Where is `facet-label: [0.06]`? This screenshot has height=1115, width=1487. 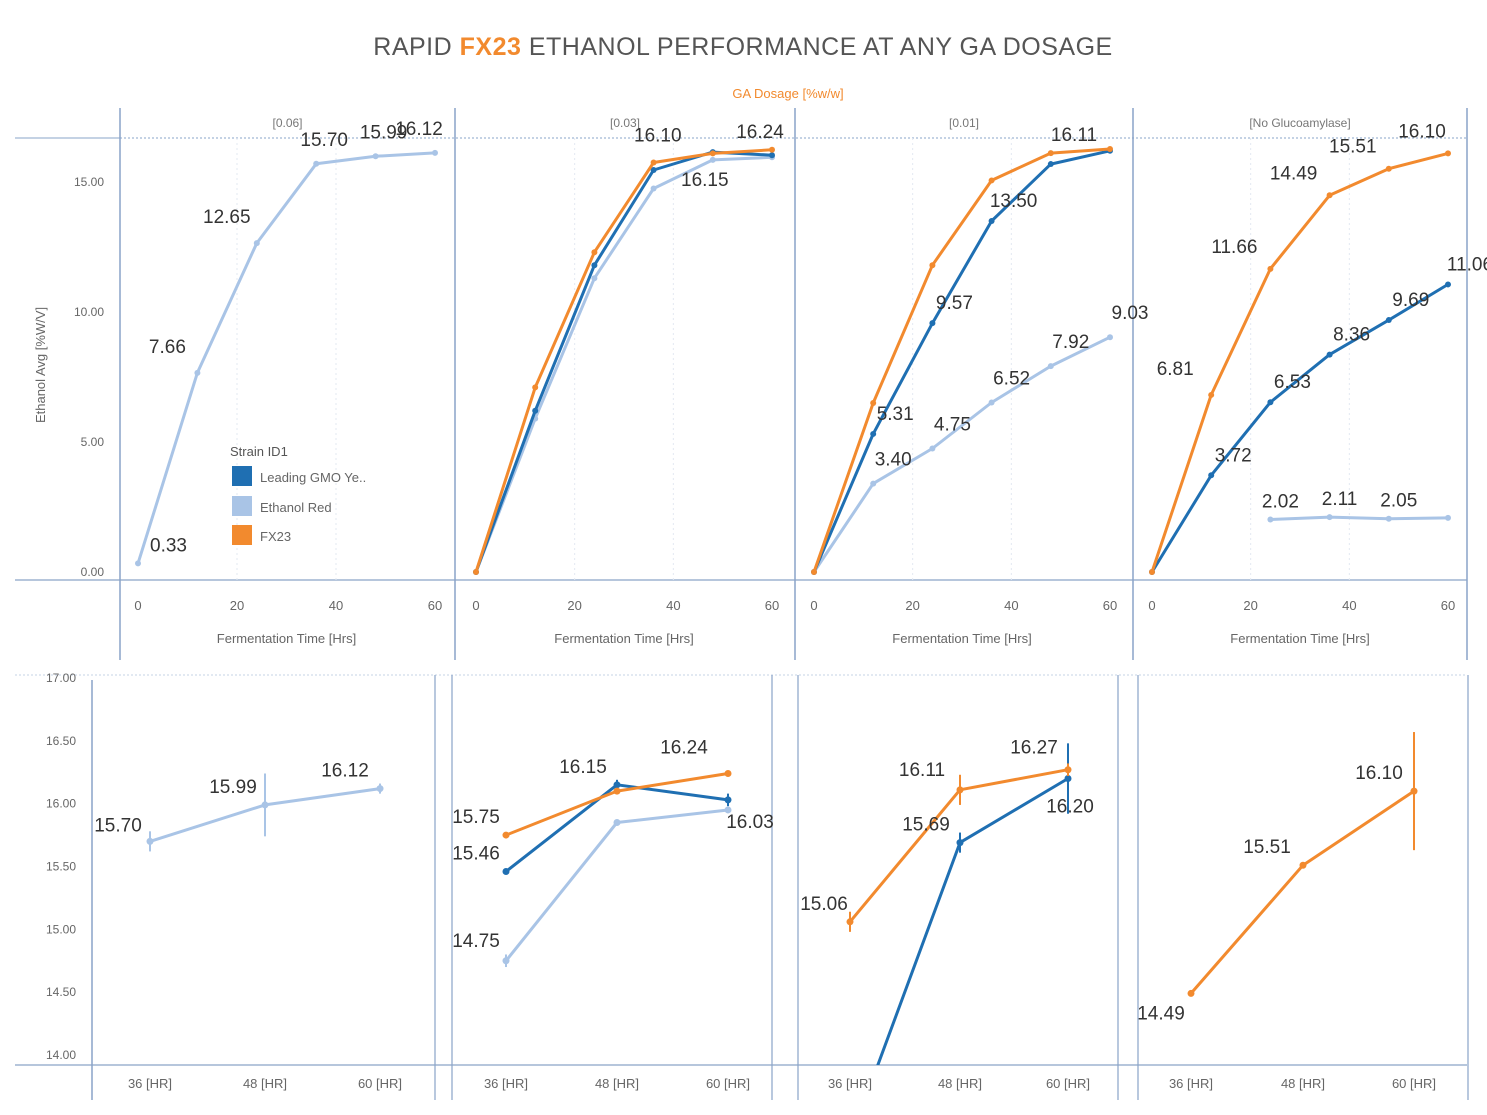
facet-label: [0.06] is located at coordinates (287, 123).